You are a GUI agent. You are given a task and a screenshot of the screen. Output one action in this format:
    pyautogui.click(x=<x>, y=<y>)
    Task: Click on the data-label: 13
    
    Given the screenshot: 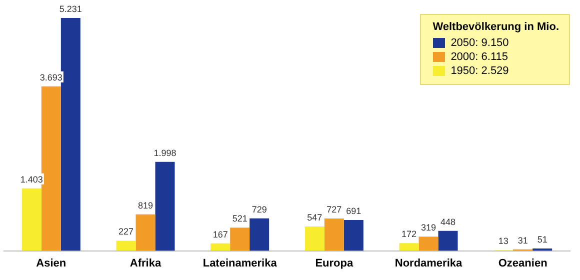 What is the action you would take?
    pyautogui.click(x=503, y=241)
    